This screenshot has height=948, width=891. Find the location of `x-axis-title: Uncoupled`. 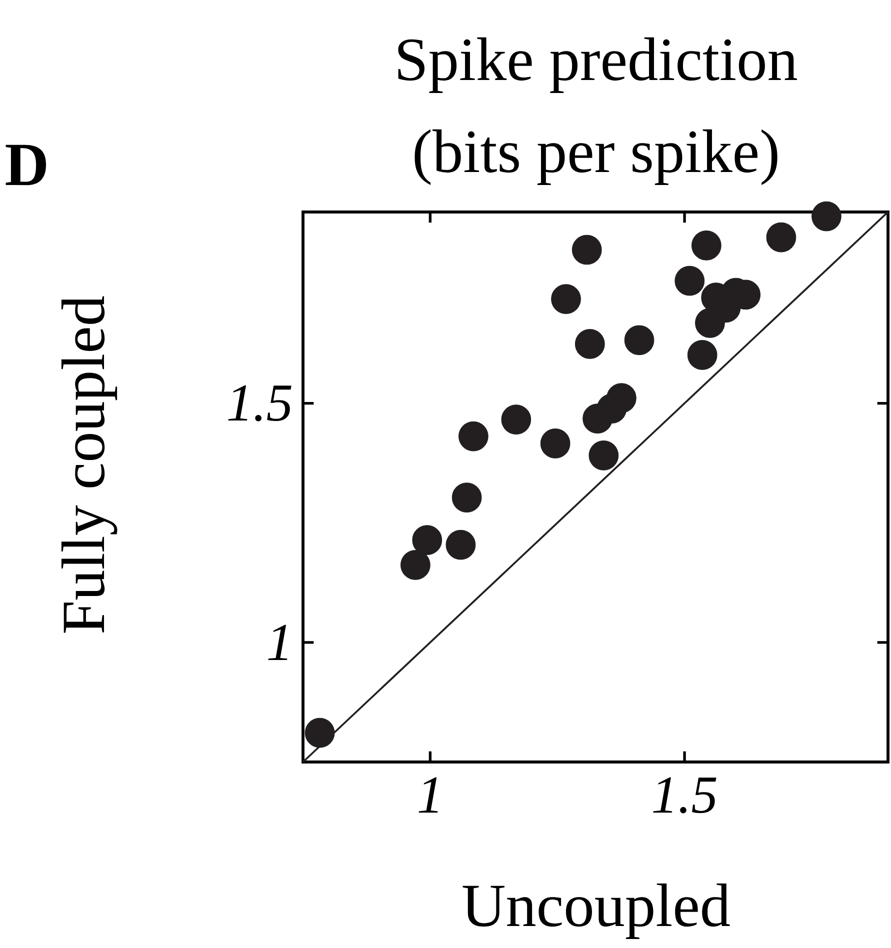

x-axis-title: Uncoupled is located at coordinates (596, 911).